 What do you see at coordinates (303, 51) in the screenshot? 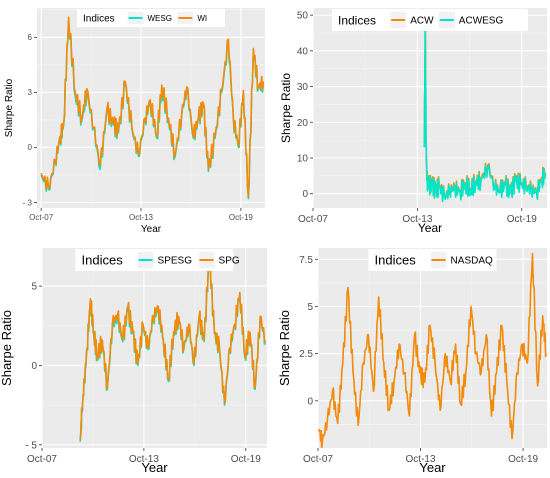
I see `y-tick-label: 40` at bounding box center [303, 51].